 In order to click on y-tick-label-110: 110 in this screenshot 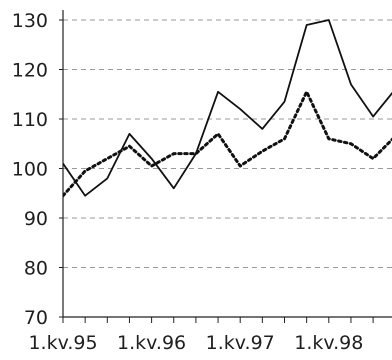, I will do `click(30, 120)`.